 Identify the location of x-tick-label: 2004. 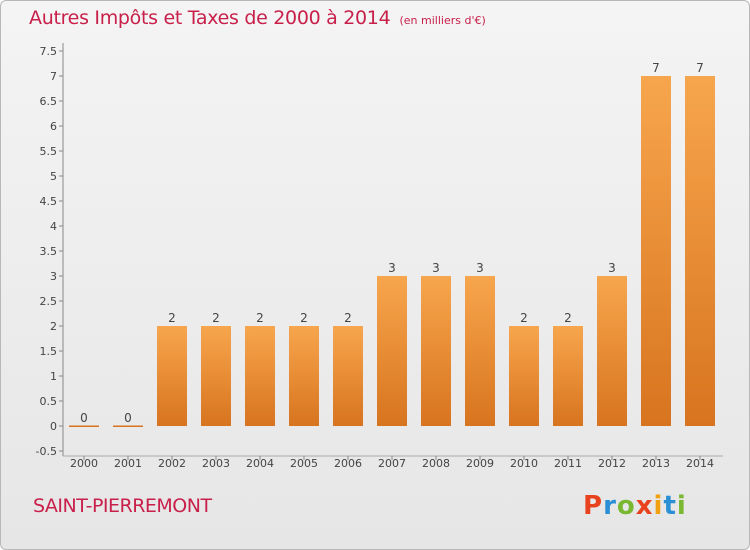
(260, 463).